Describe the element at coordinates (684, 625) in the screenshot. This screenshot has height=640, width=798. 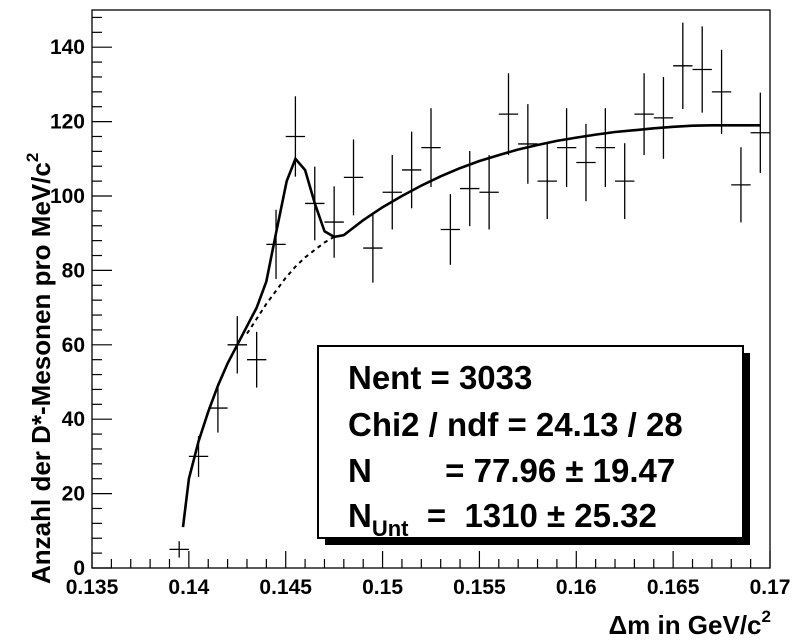
I see `x-axis-title-text: Δm in GeV/c` at that location.